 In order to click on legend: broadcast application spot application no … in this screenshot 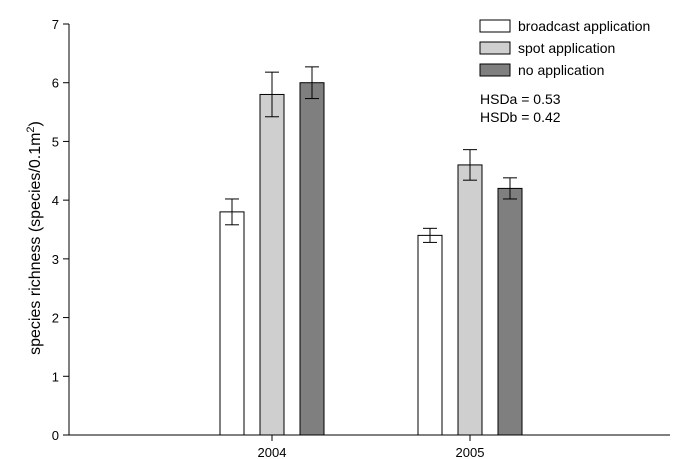, I will do `click(564, 48)`.